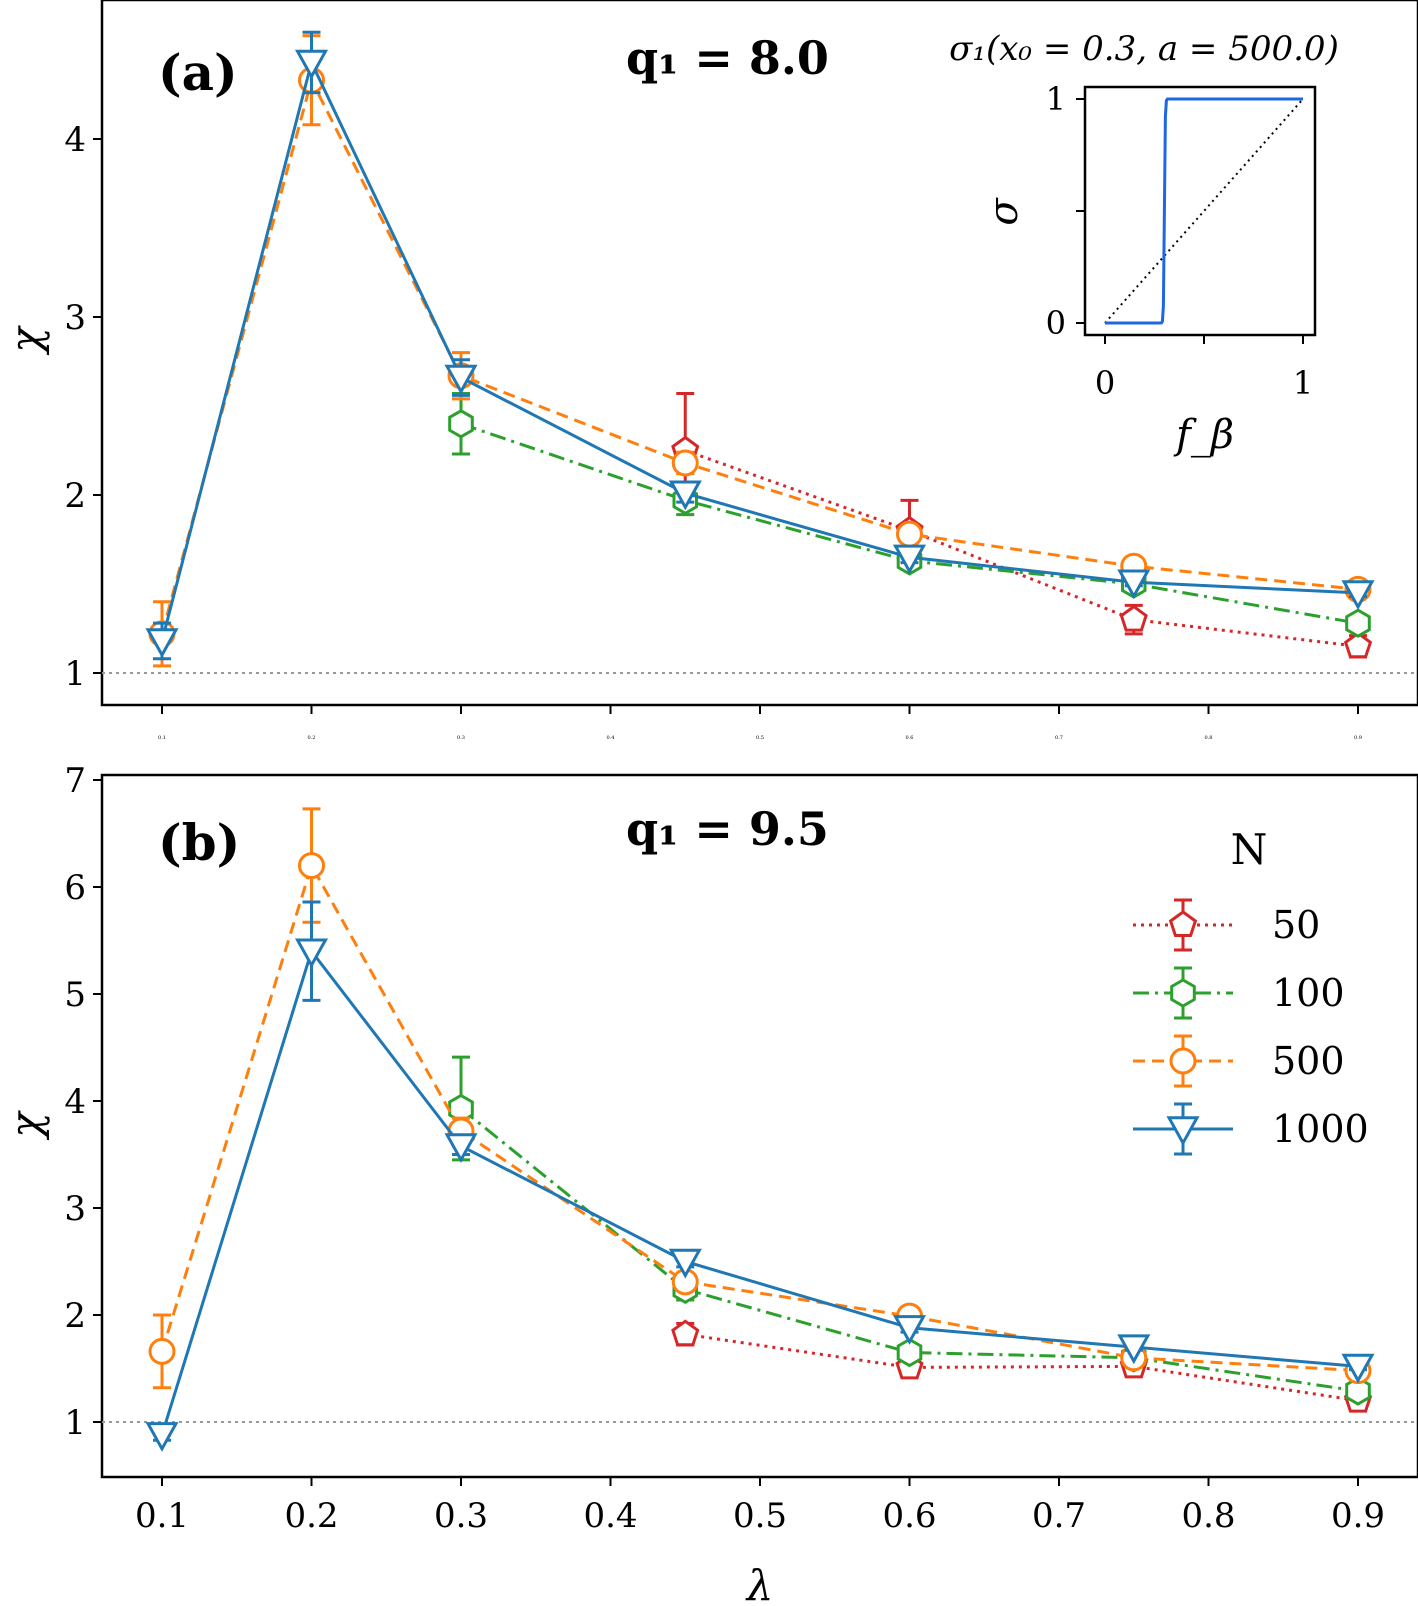  What do you see at coordinates (75, 140) in the screenshot?
I see `panel-a-y-tick-label: 4` at bounding box center [75, 140].